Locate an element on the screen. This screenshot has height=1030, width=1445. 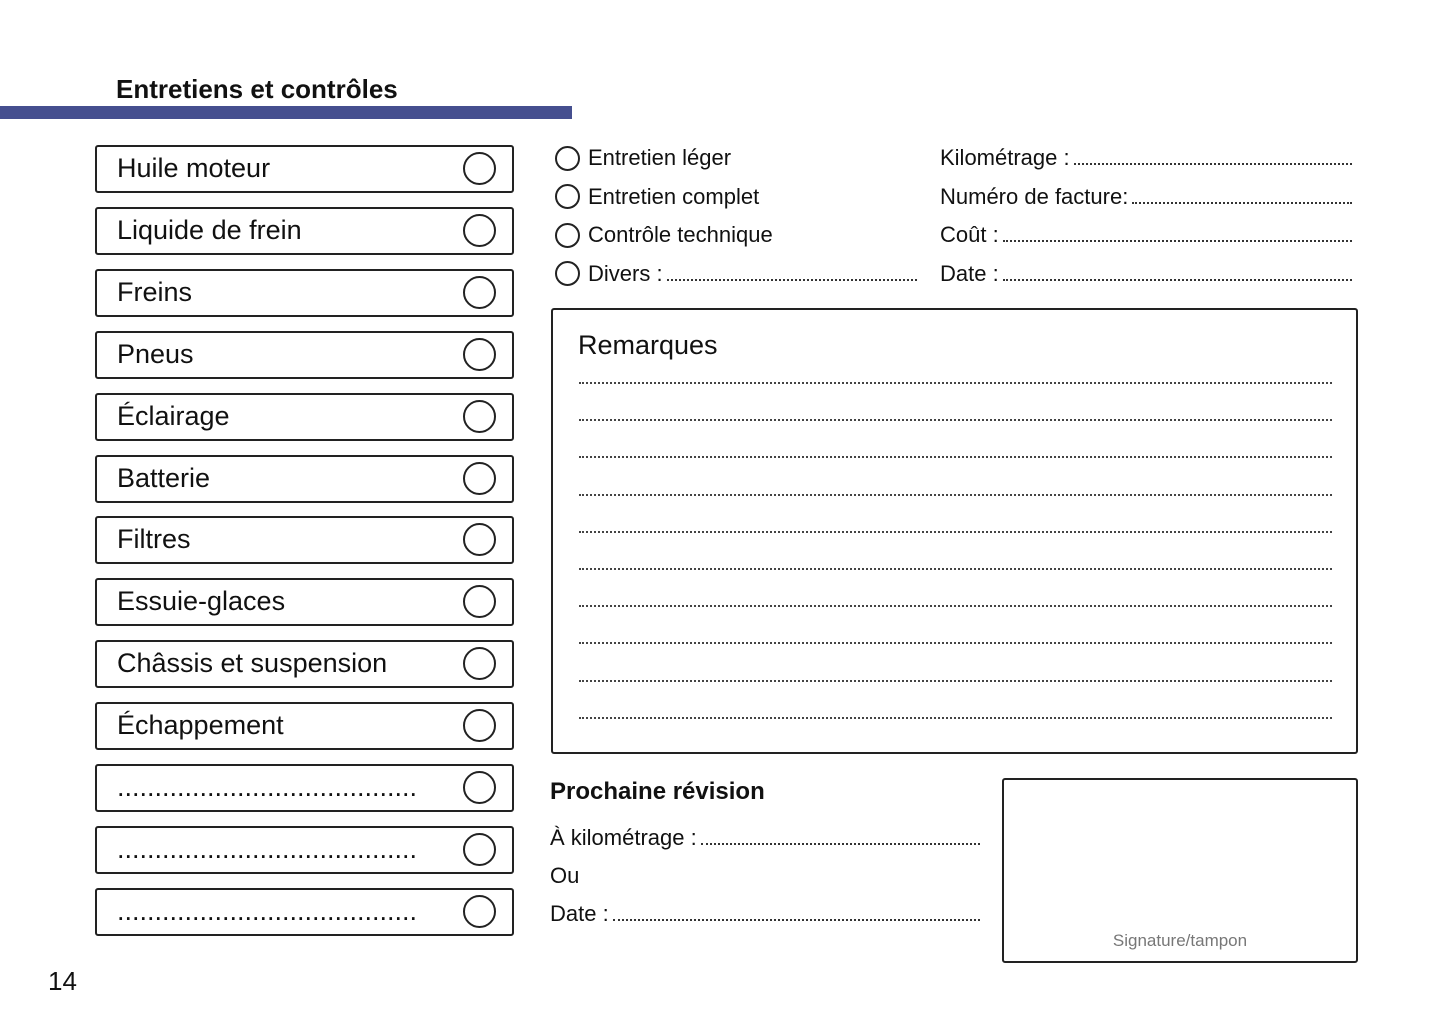
checklist-label: Huile moteur is located at coordinates (194, 168).